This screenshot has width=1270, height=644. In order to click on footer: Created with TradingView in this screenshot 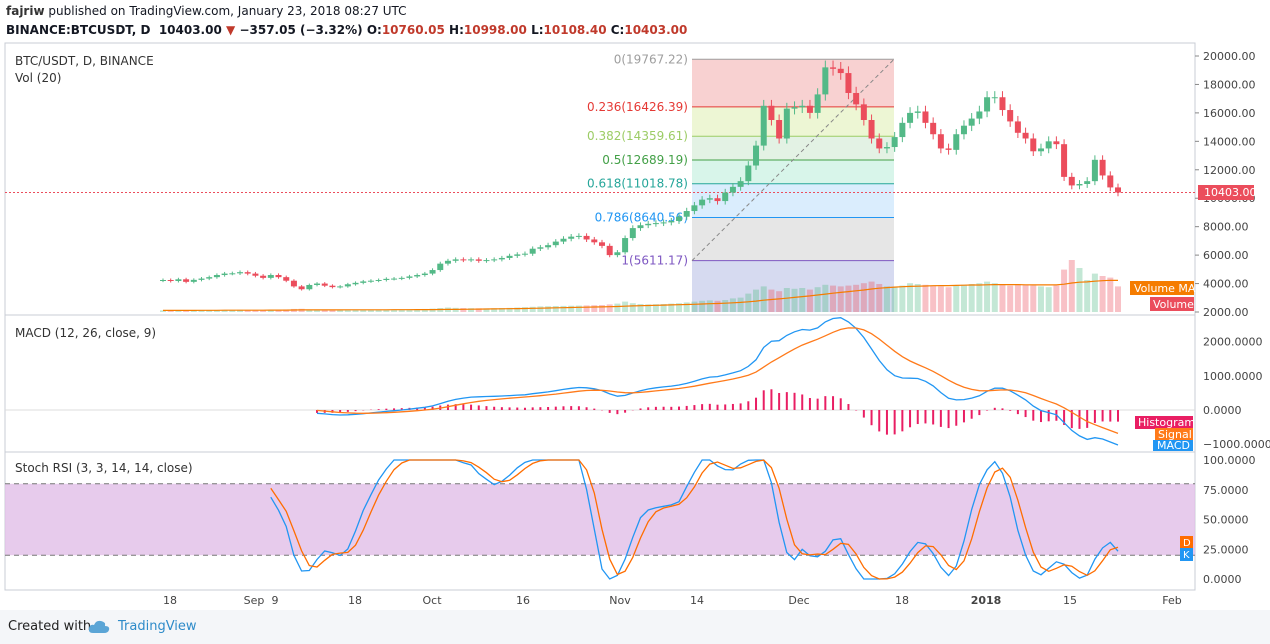, I will do `click(635, 627)`.